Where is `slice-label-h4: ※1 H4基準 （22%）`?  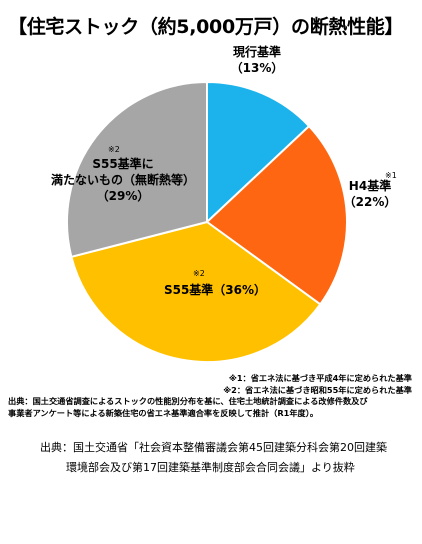 slice-label-h4: ※1 H4基準 （22%） is located at coordinates (370, 185).